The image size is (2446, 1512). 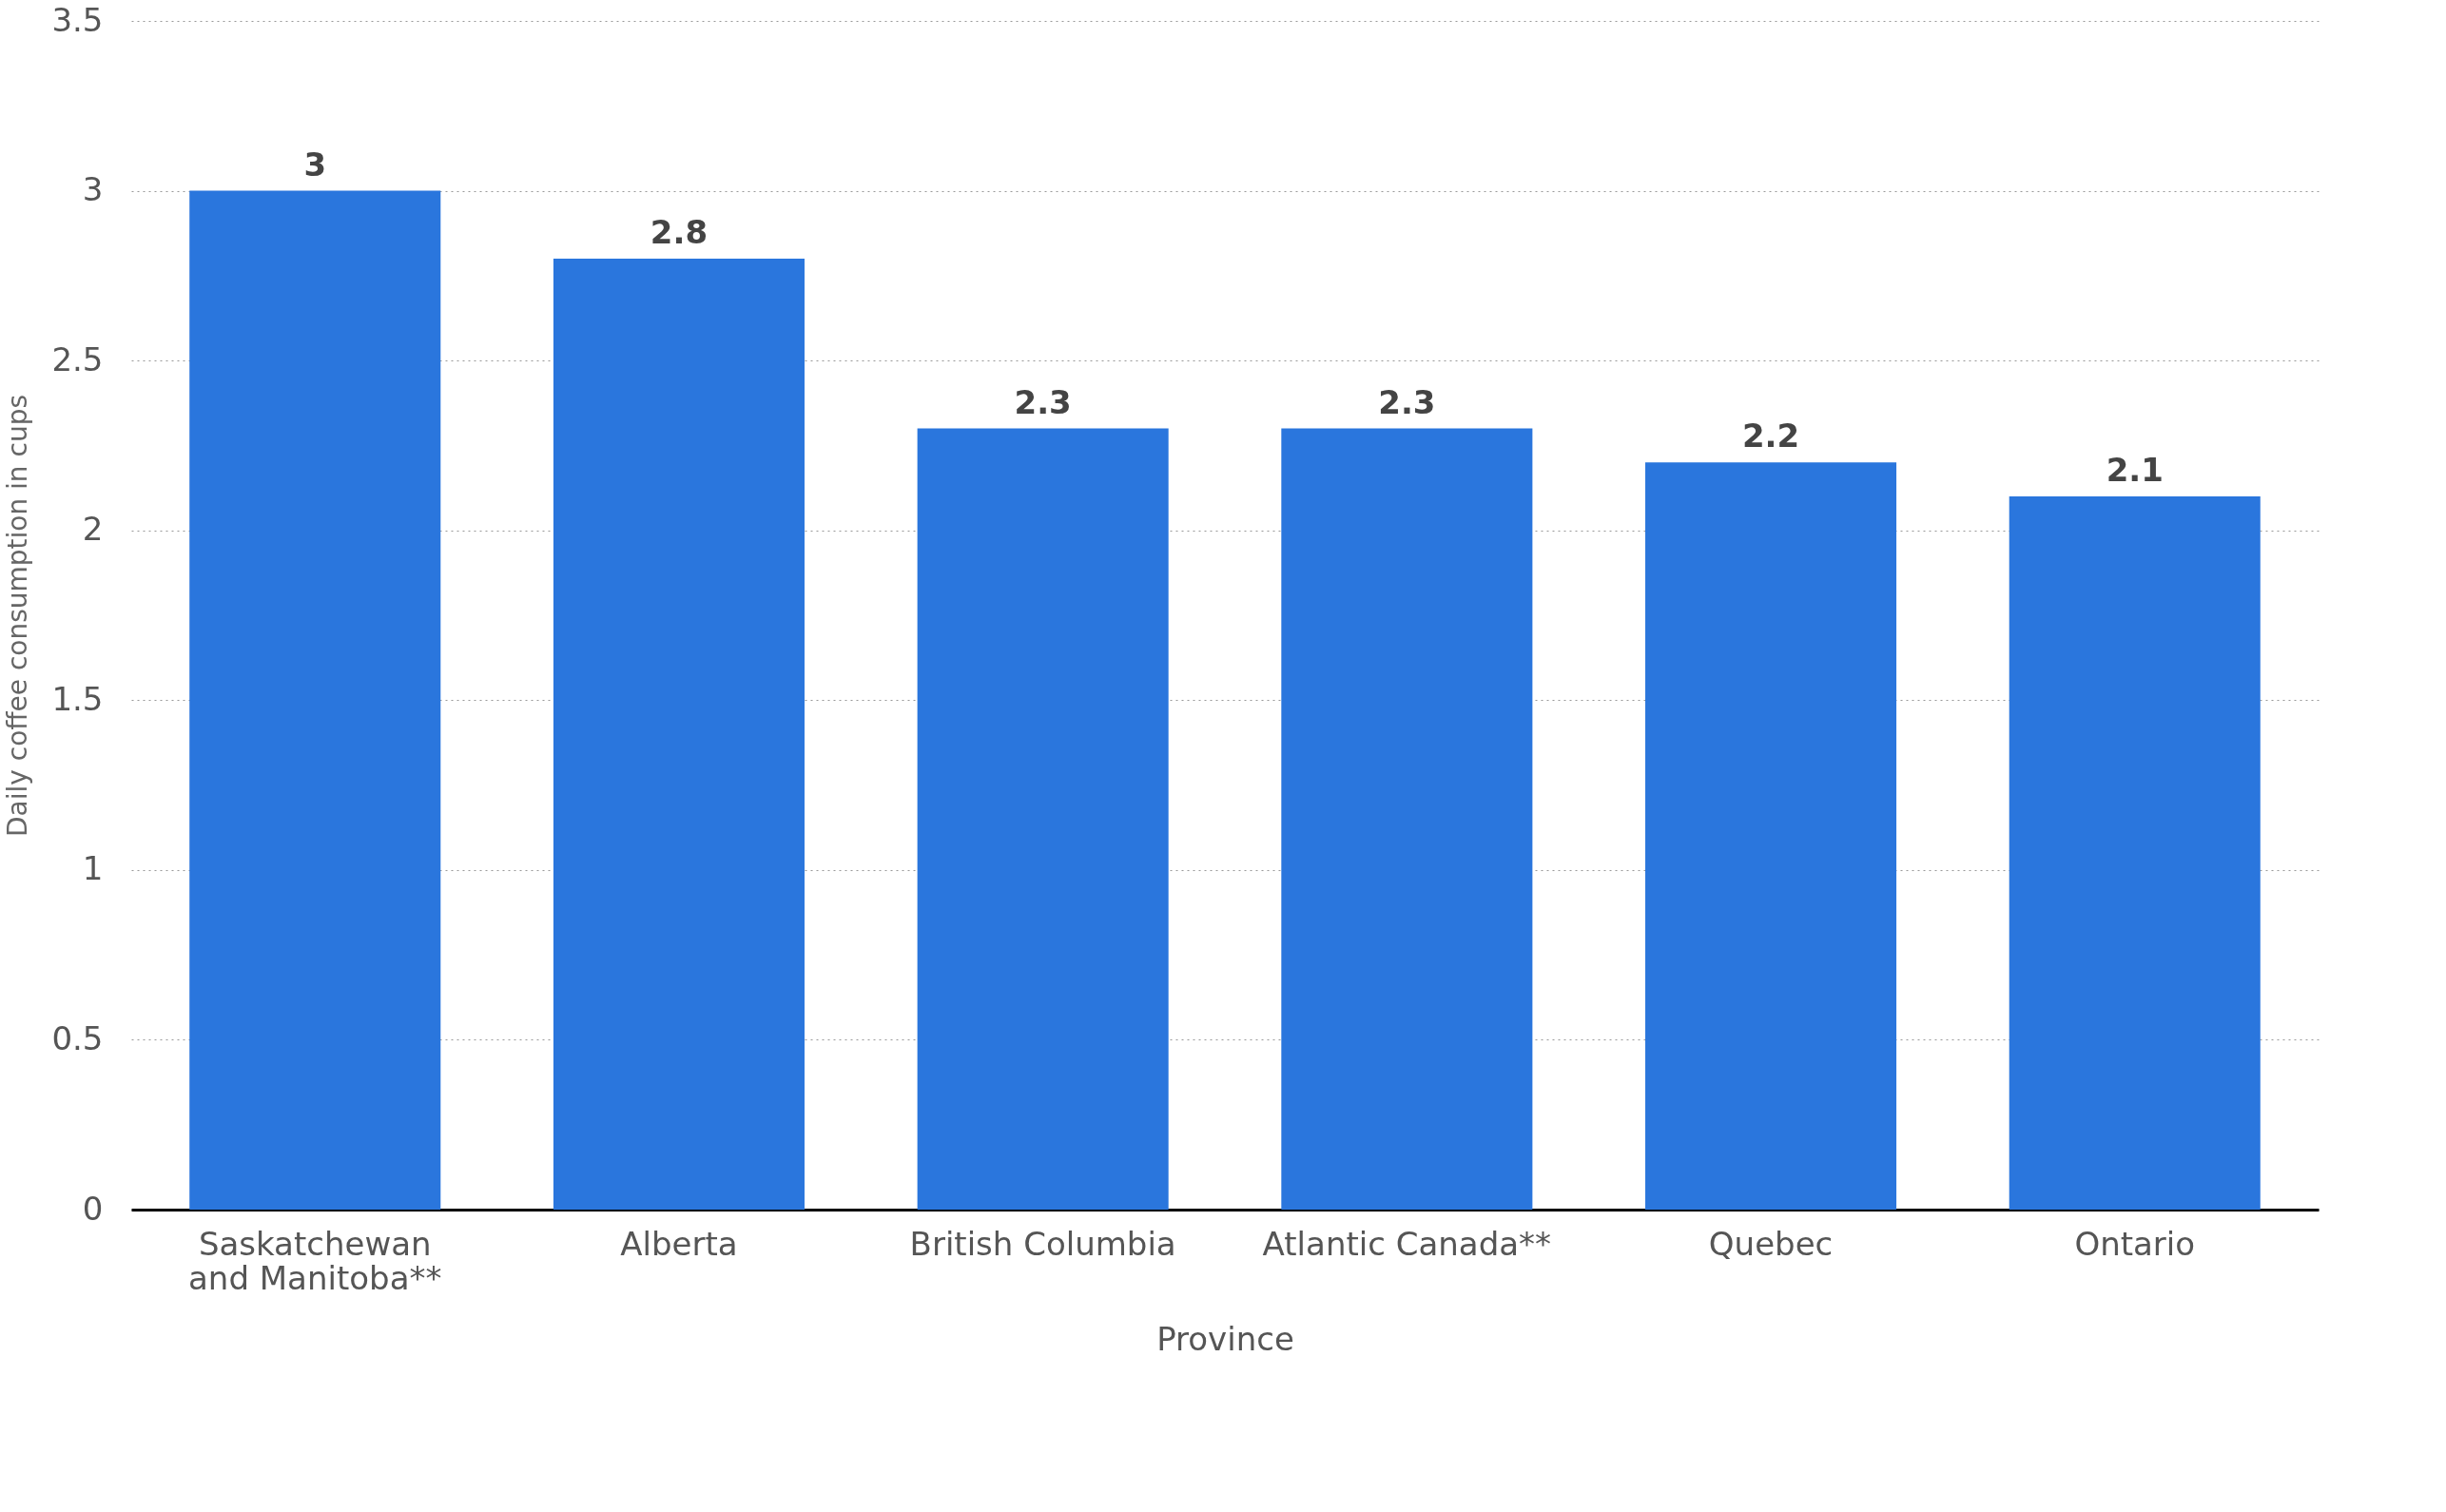 I want to click on y-tick-label: 1, so click(x=93, y=868).